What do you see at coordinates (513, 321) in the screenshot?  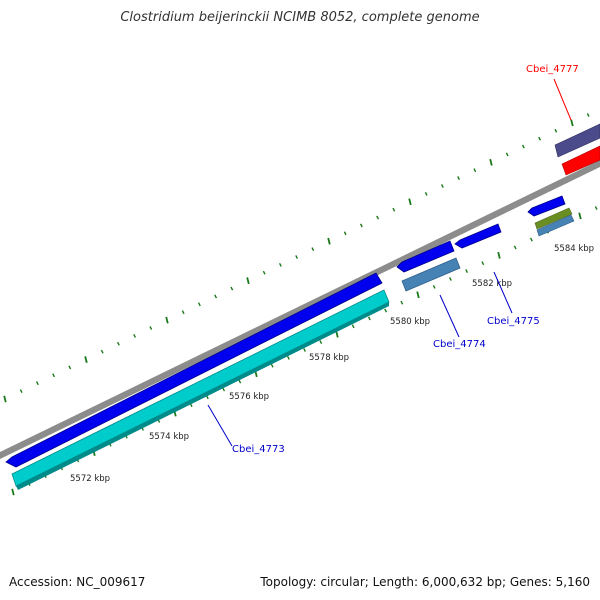 I see `gene-label-cbei_4775: Cbei_4775` at bounding box center [513, 321].